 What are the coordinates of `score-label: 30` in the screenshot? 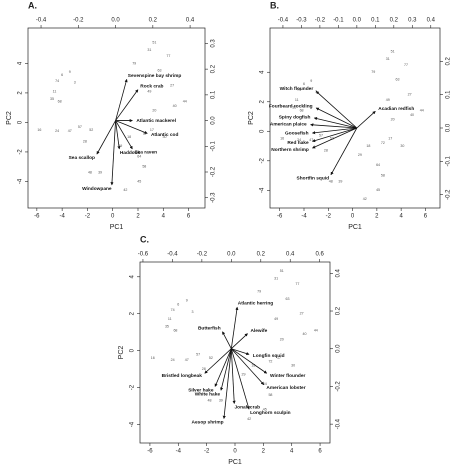 It's located at (402, 146).